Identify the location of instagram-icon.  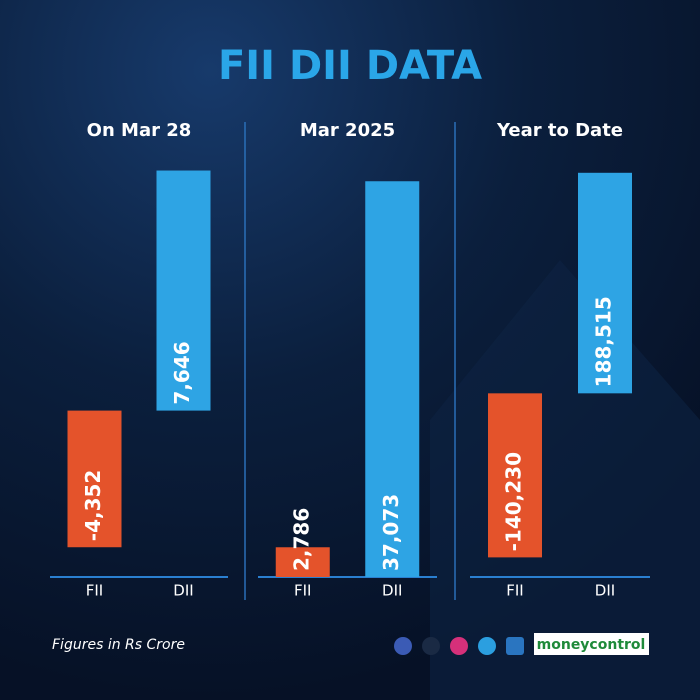
(459, 646).